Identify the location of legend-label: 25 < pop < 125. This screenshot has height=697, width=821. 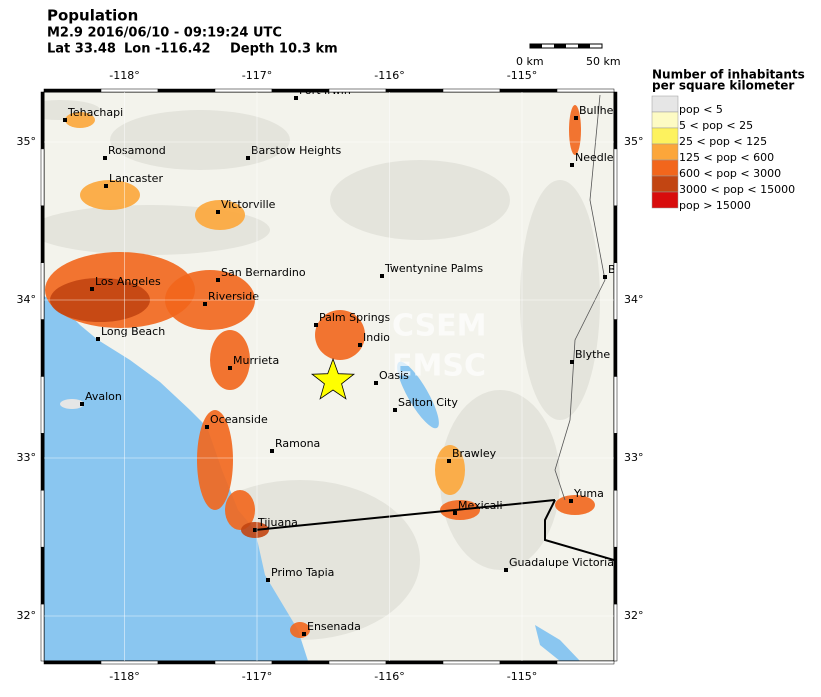
(723, 141).